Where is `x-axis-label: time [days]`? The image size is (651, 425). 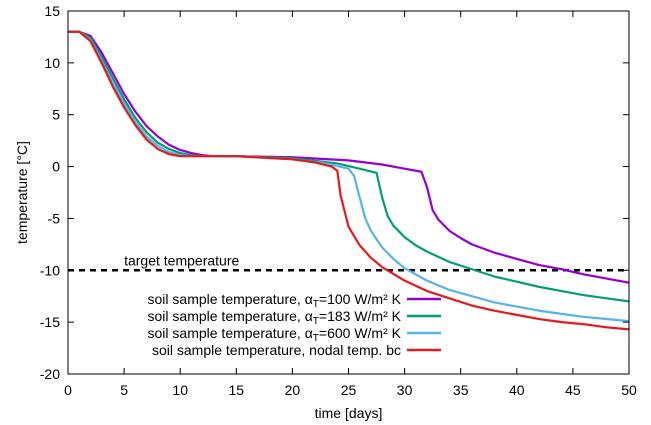 x-axis-label: time [days] is located at coordinates (349, 413).